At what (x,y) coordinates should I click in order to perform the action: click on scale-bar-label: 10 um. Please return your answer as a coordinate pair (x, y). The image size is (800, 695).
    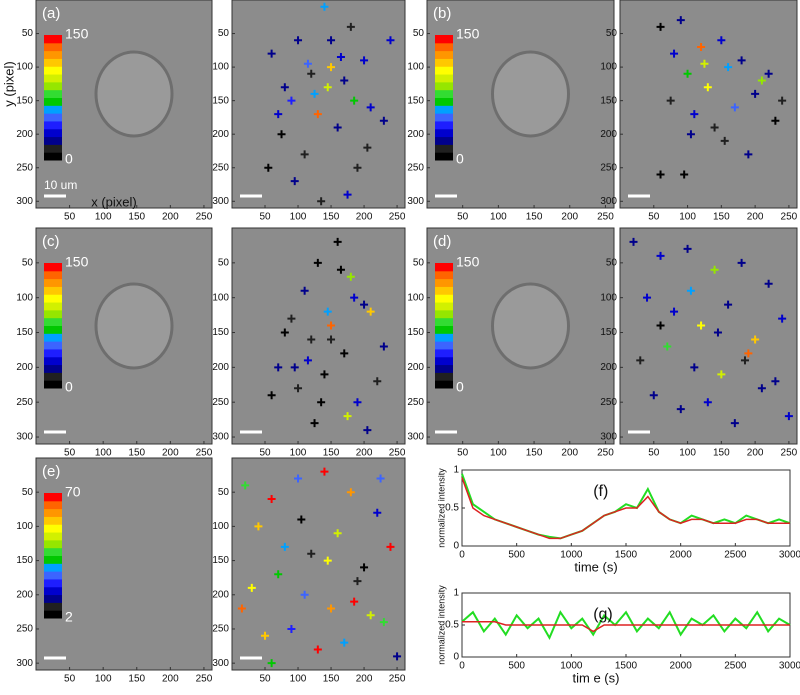
    Looking at the image, I should click on (60, 185).